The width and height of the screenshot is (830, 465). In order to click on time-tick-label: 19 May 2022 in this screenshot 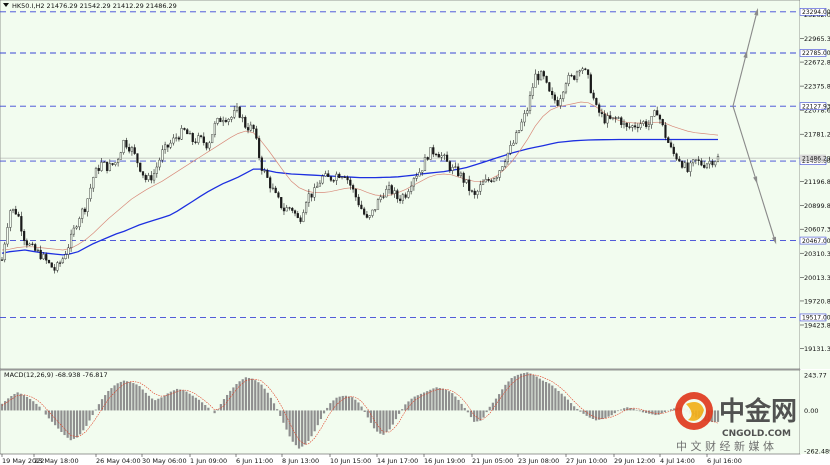, I will do `click(23, 461)`.